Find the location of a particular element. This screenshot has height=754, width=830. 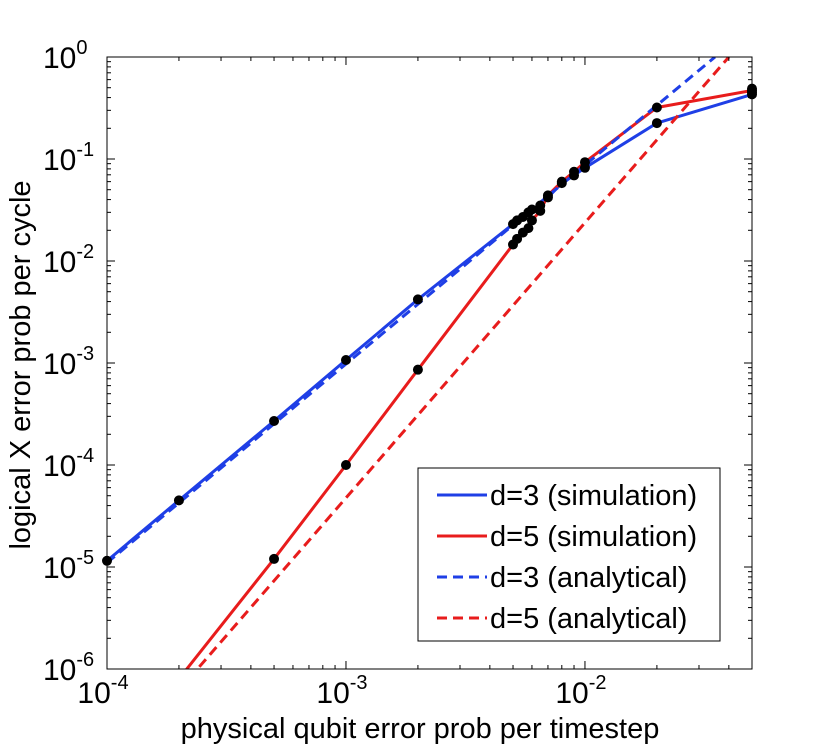

legend-box is located at coordinates (569, 554).